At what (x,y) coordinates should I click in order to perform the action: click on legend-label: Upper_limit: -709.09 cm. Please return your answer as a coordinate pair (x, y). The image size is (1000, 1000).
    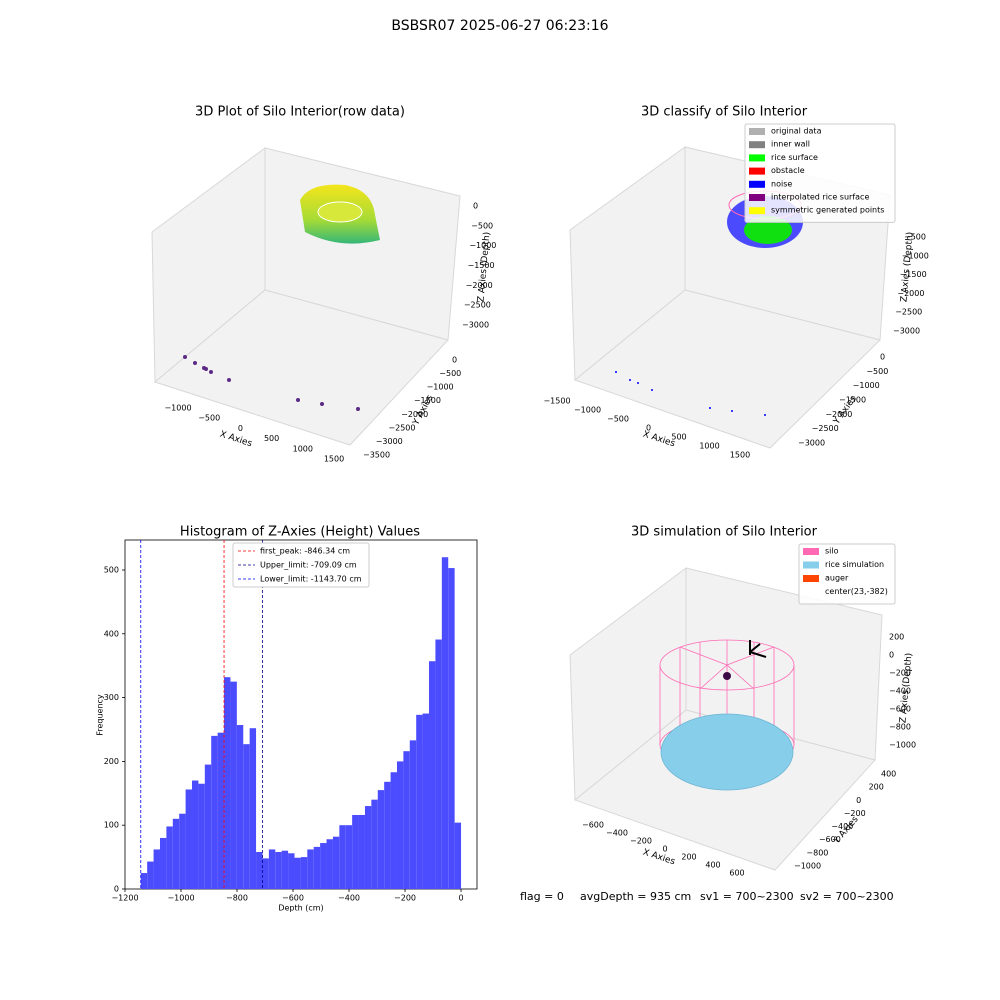
    Looking at the image, I should click on (308, 565).